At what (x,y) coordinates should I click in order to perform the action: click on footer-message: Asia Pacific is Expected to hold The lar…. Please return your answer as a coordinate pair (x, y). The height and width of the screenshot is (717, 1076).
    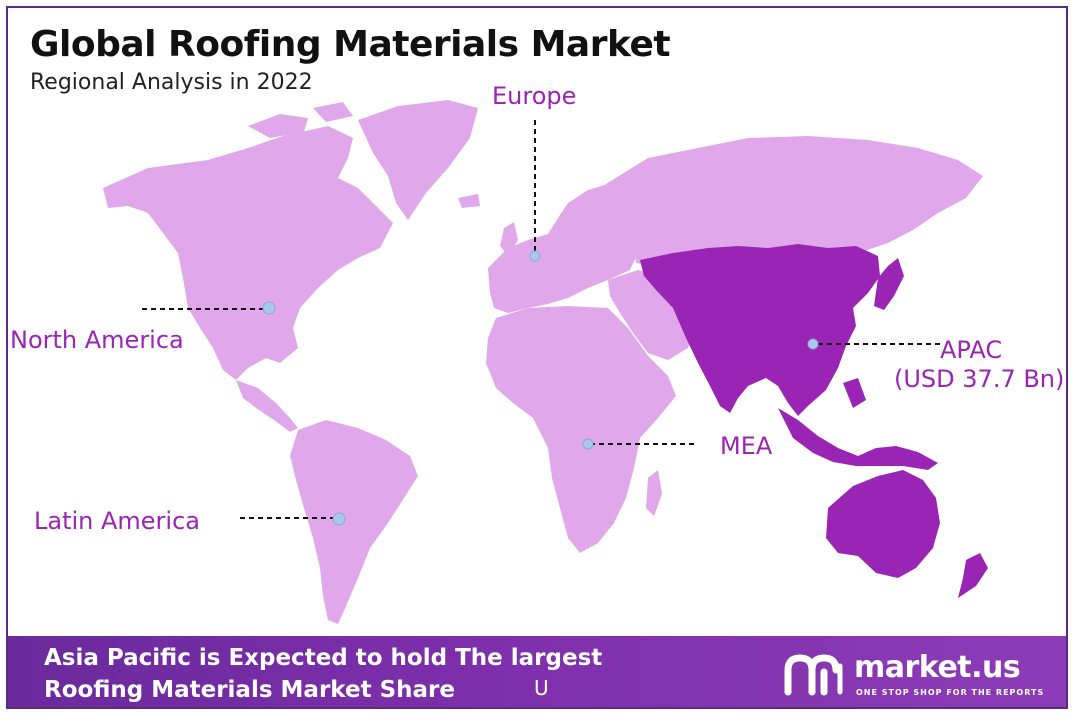
    Looking at the image, I should click on (323, 674).